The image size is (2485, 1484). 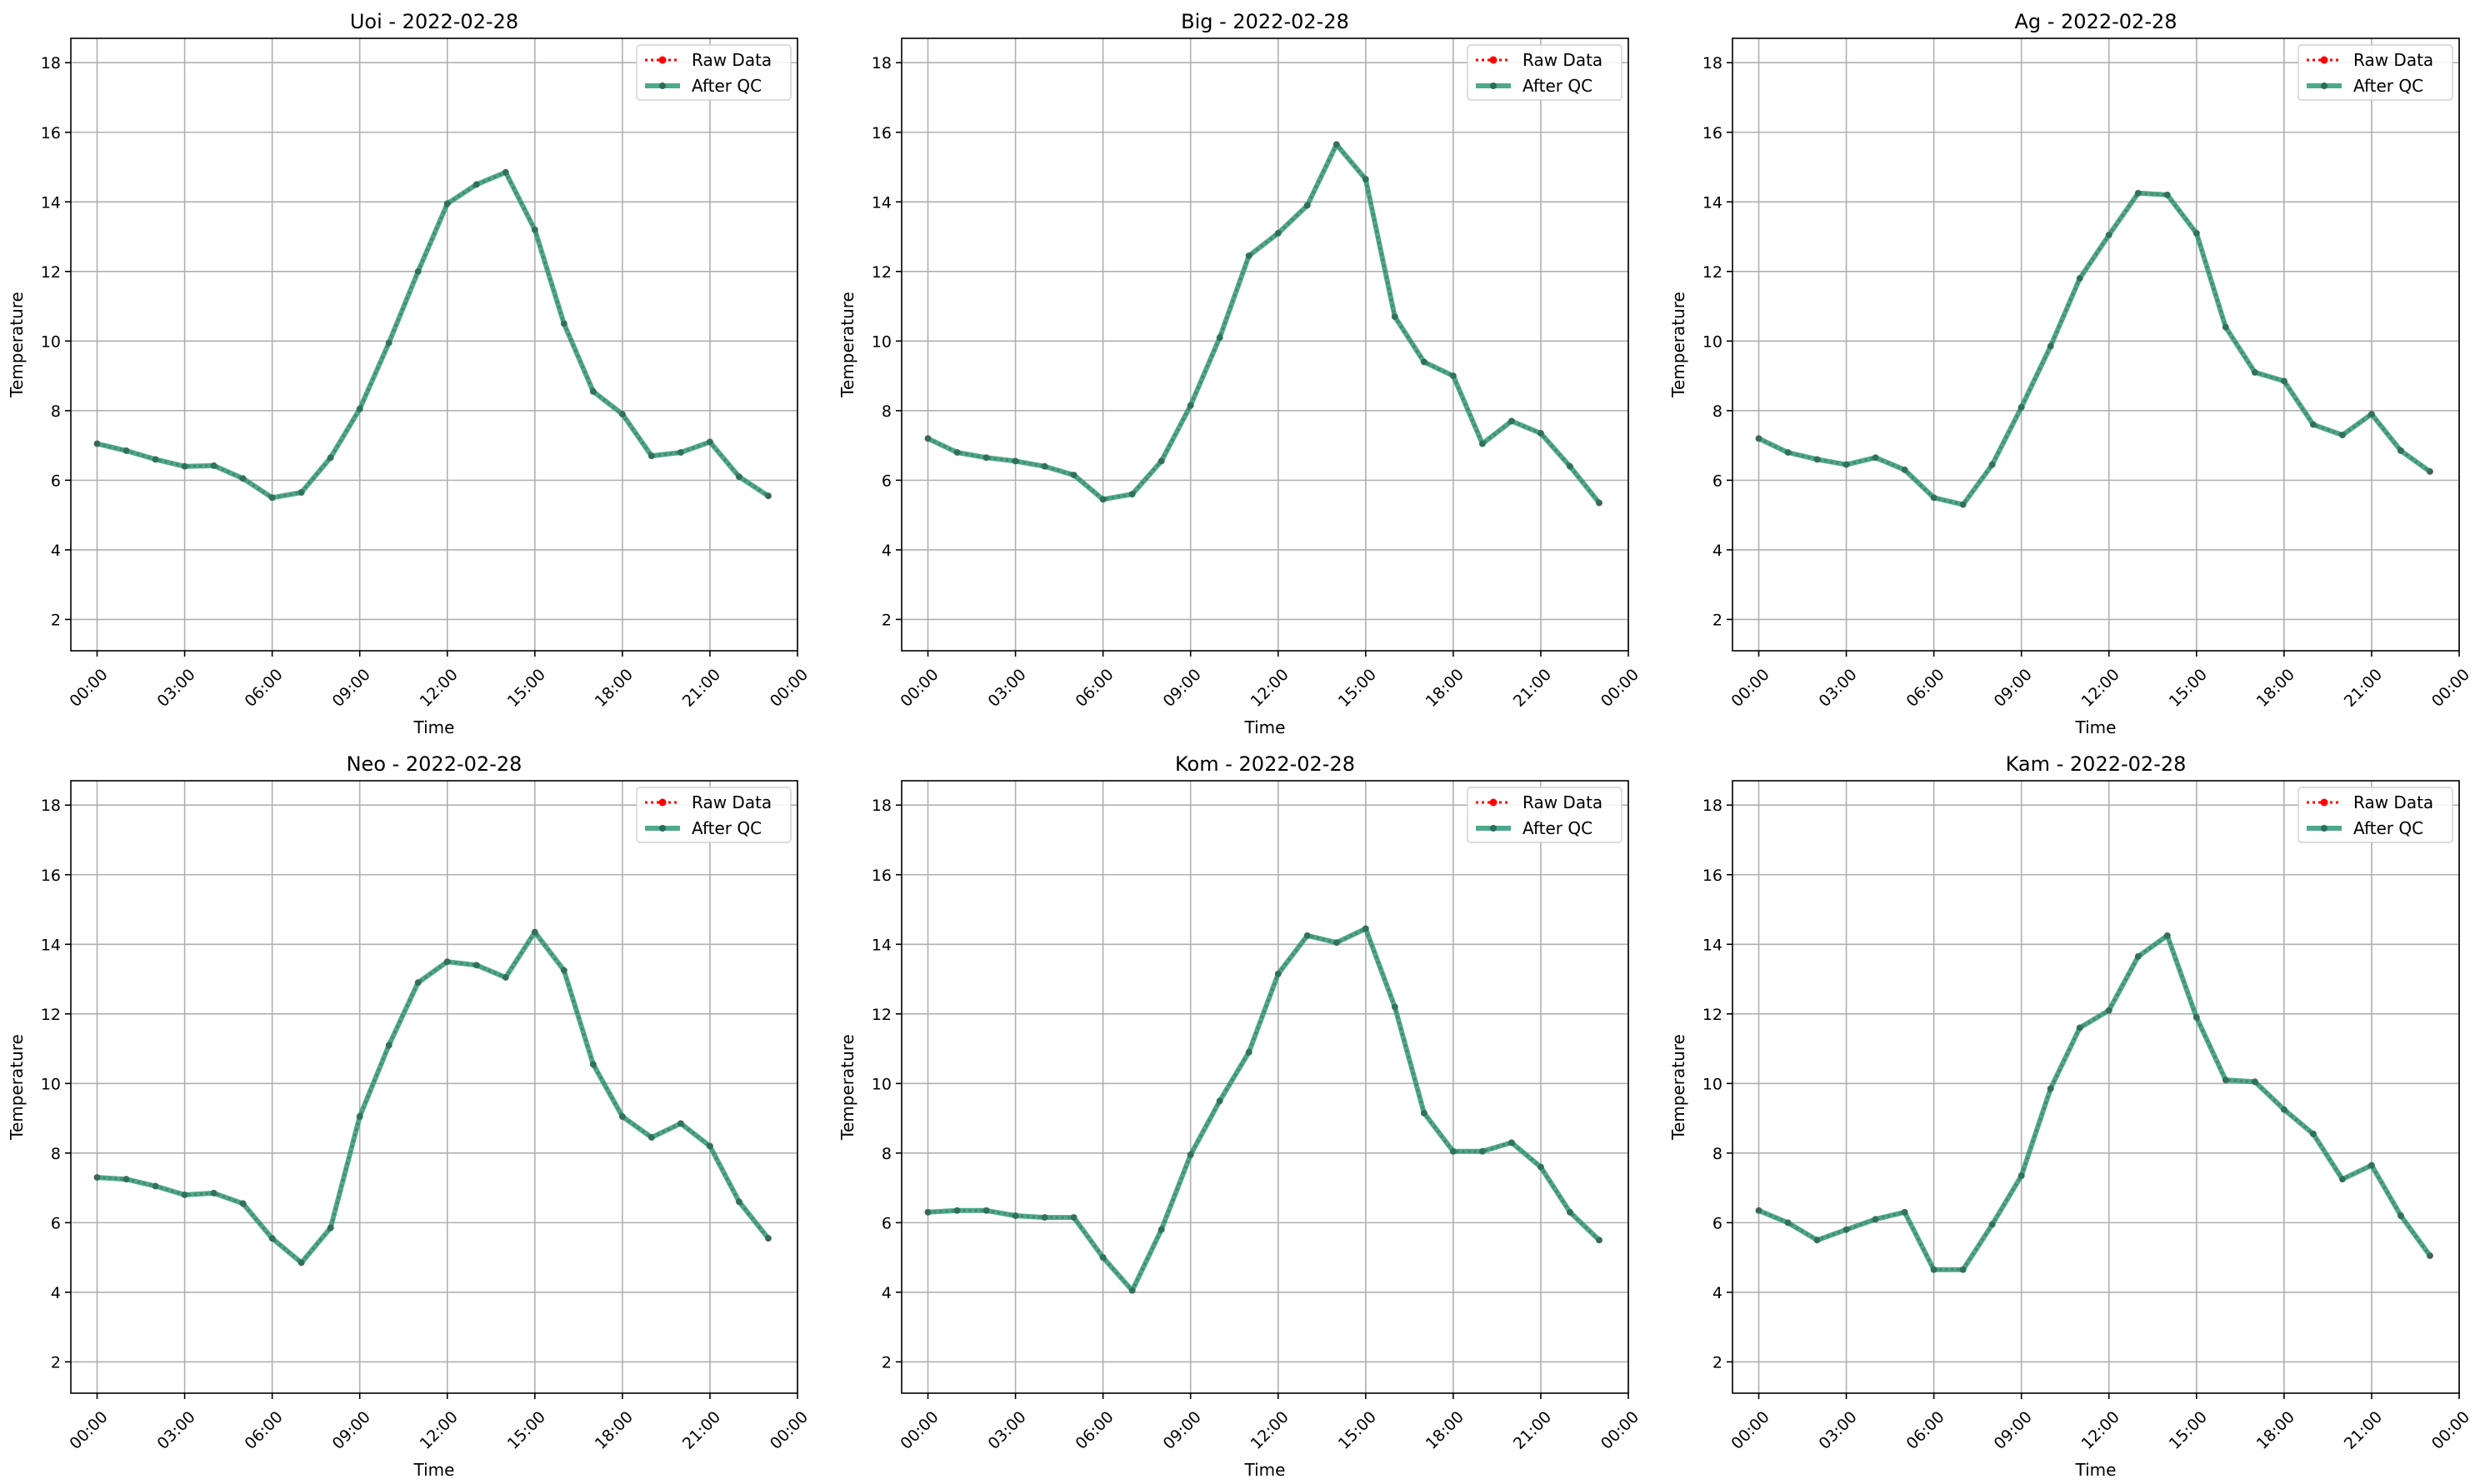 I want to click on legend-label: Raw Data, so click(x=732, y=60).